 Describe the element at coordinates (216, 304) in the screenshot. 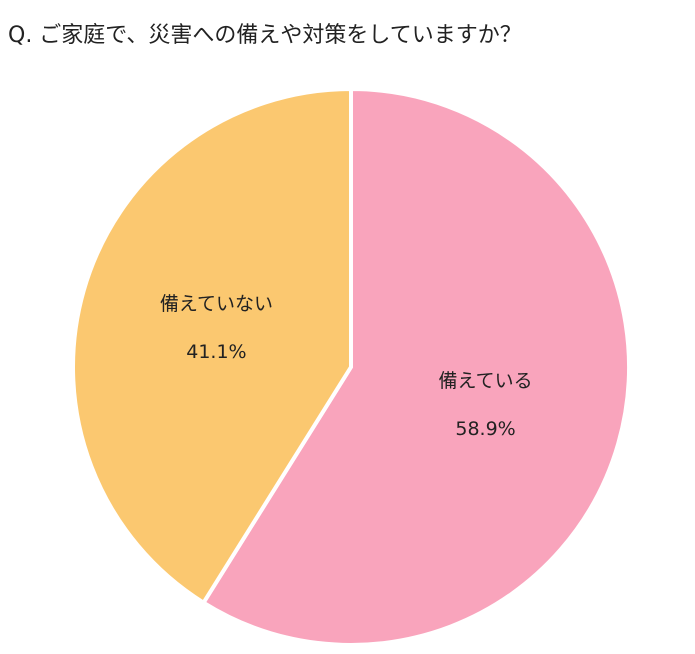

I see `slice-label: 備えていない` at that location.